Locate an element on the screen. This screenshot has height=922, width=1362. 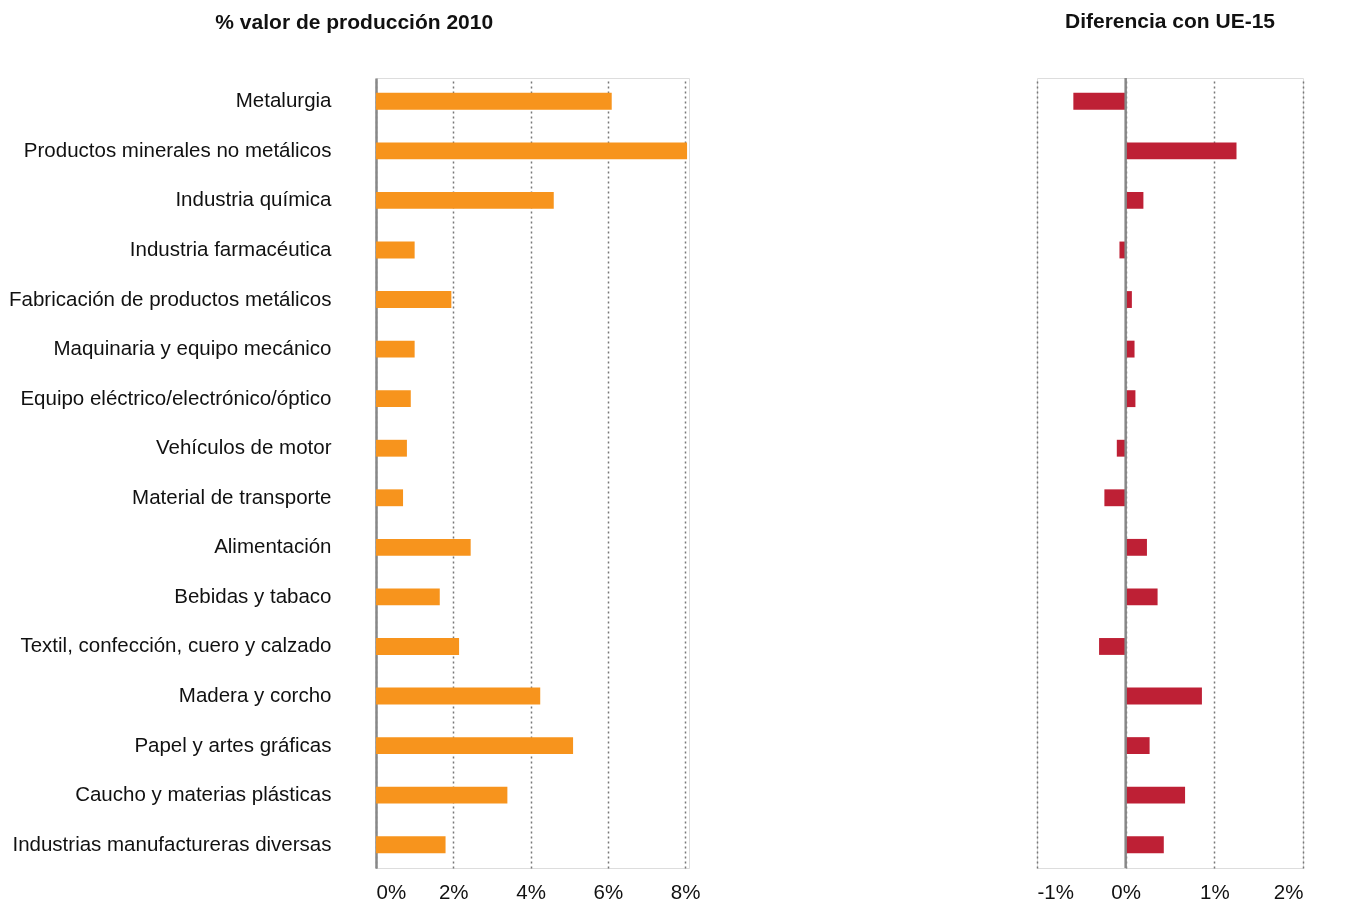
x-tick-label: 8% is located at coordinates (685, 891).